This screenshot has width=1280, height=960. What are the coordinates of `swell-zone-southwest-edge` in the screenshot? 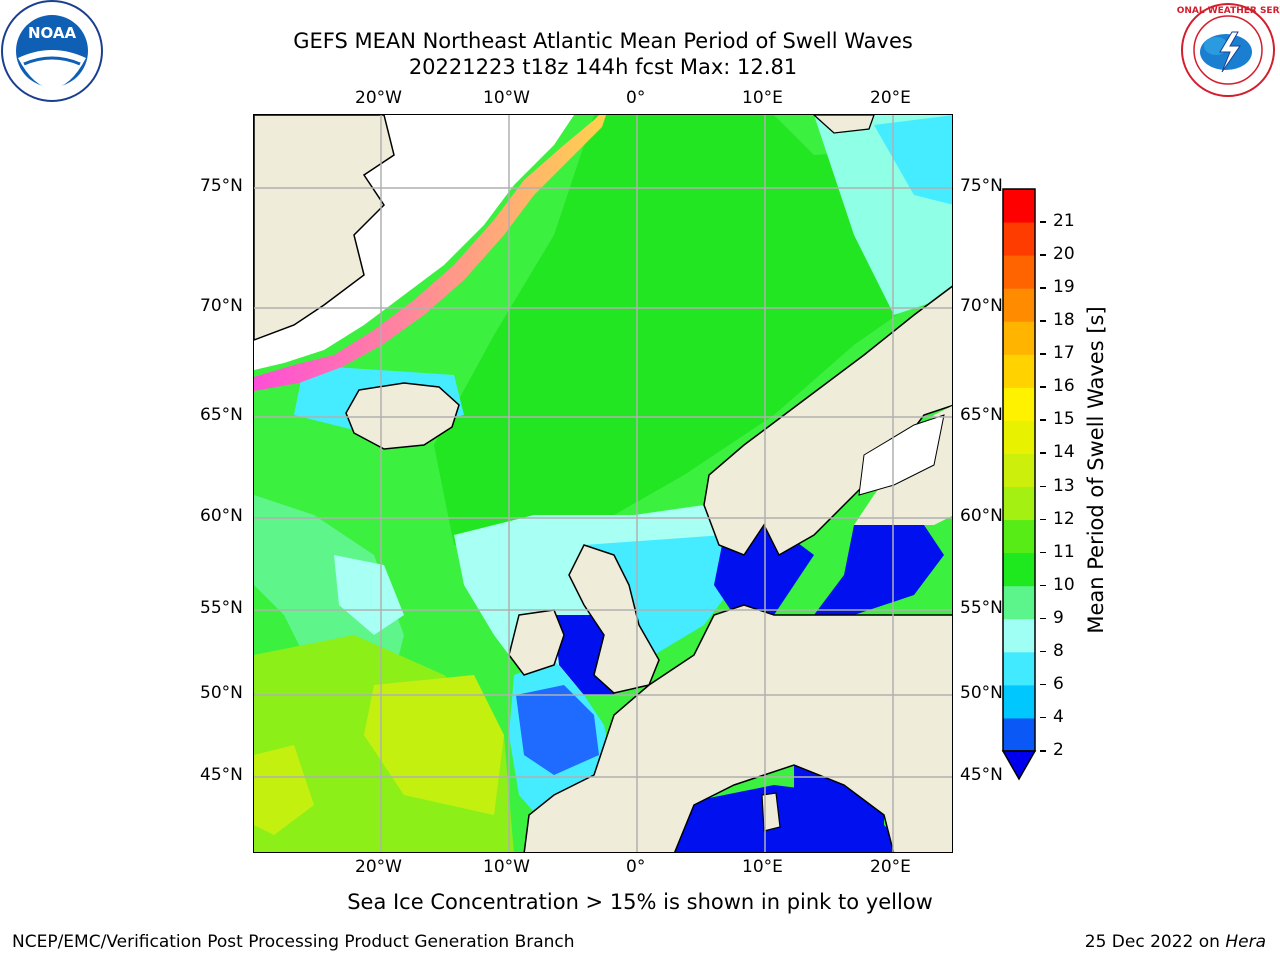 It's located at (284, 790).